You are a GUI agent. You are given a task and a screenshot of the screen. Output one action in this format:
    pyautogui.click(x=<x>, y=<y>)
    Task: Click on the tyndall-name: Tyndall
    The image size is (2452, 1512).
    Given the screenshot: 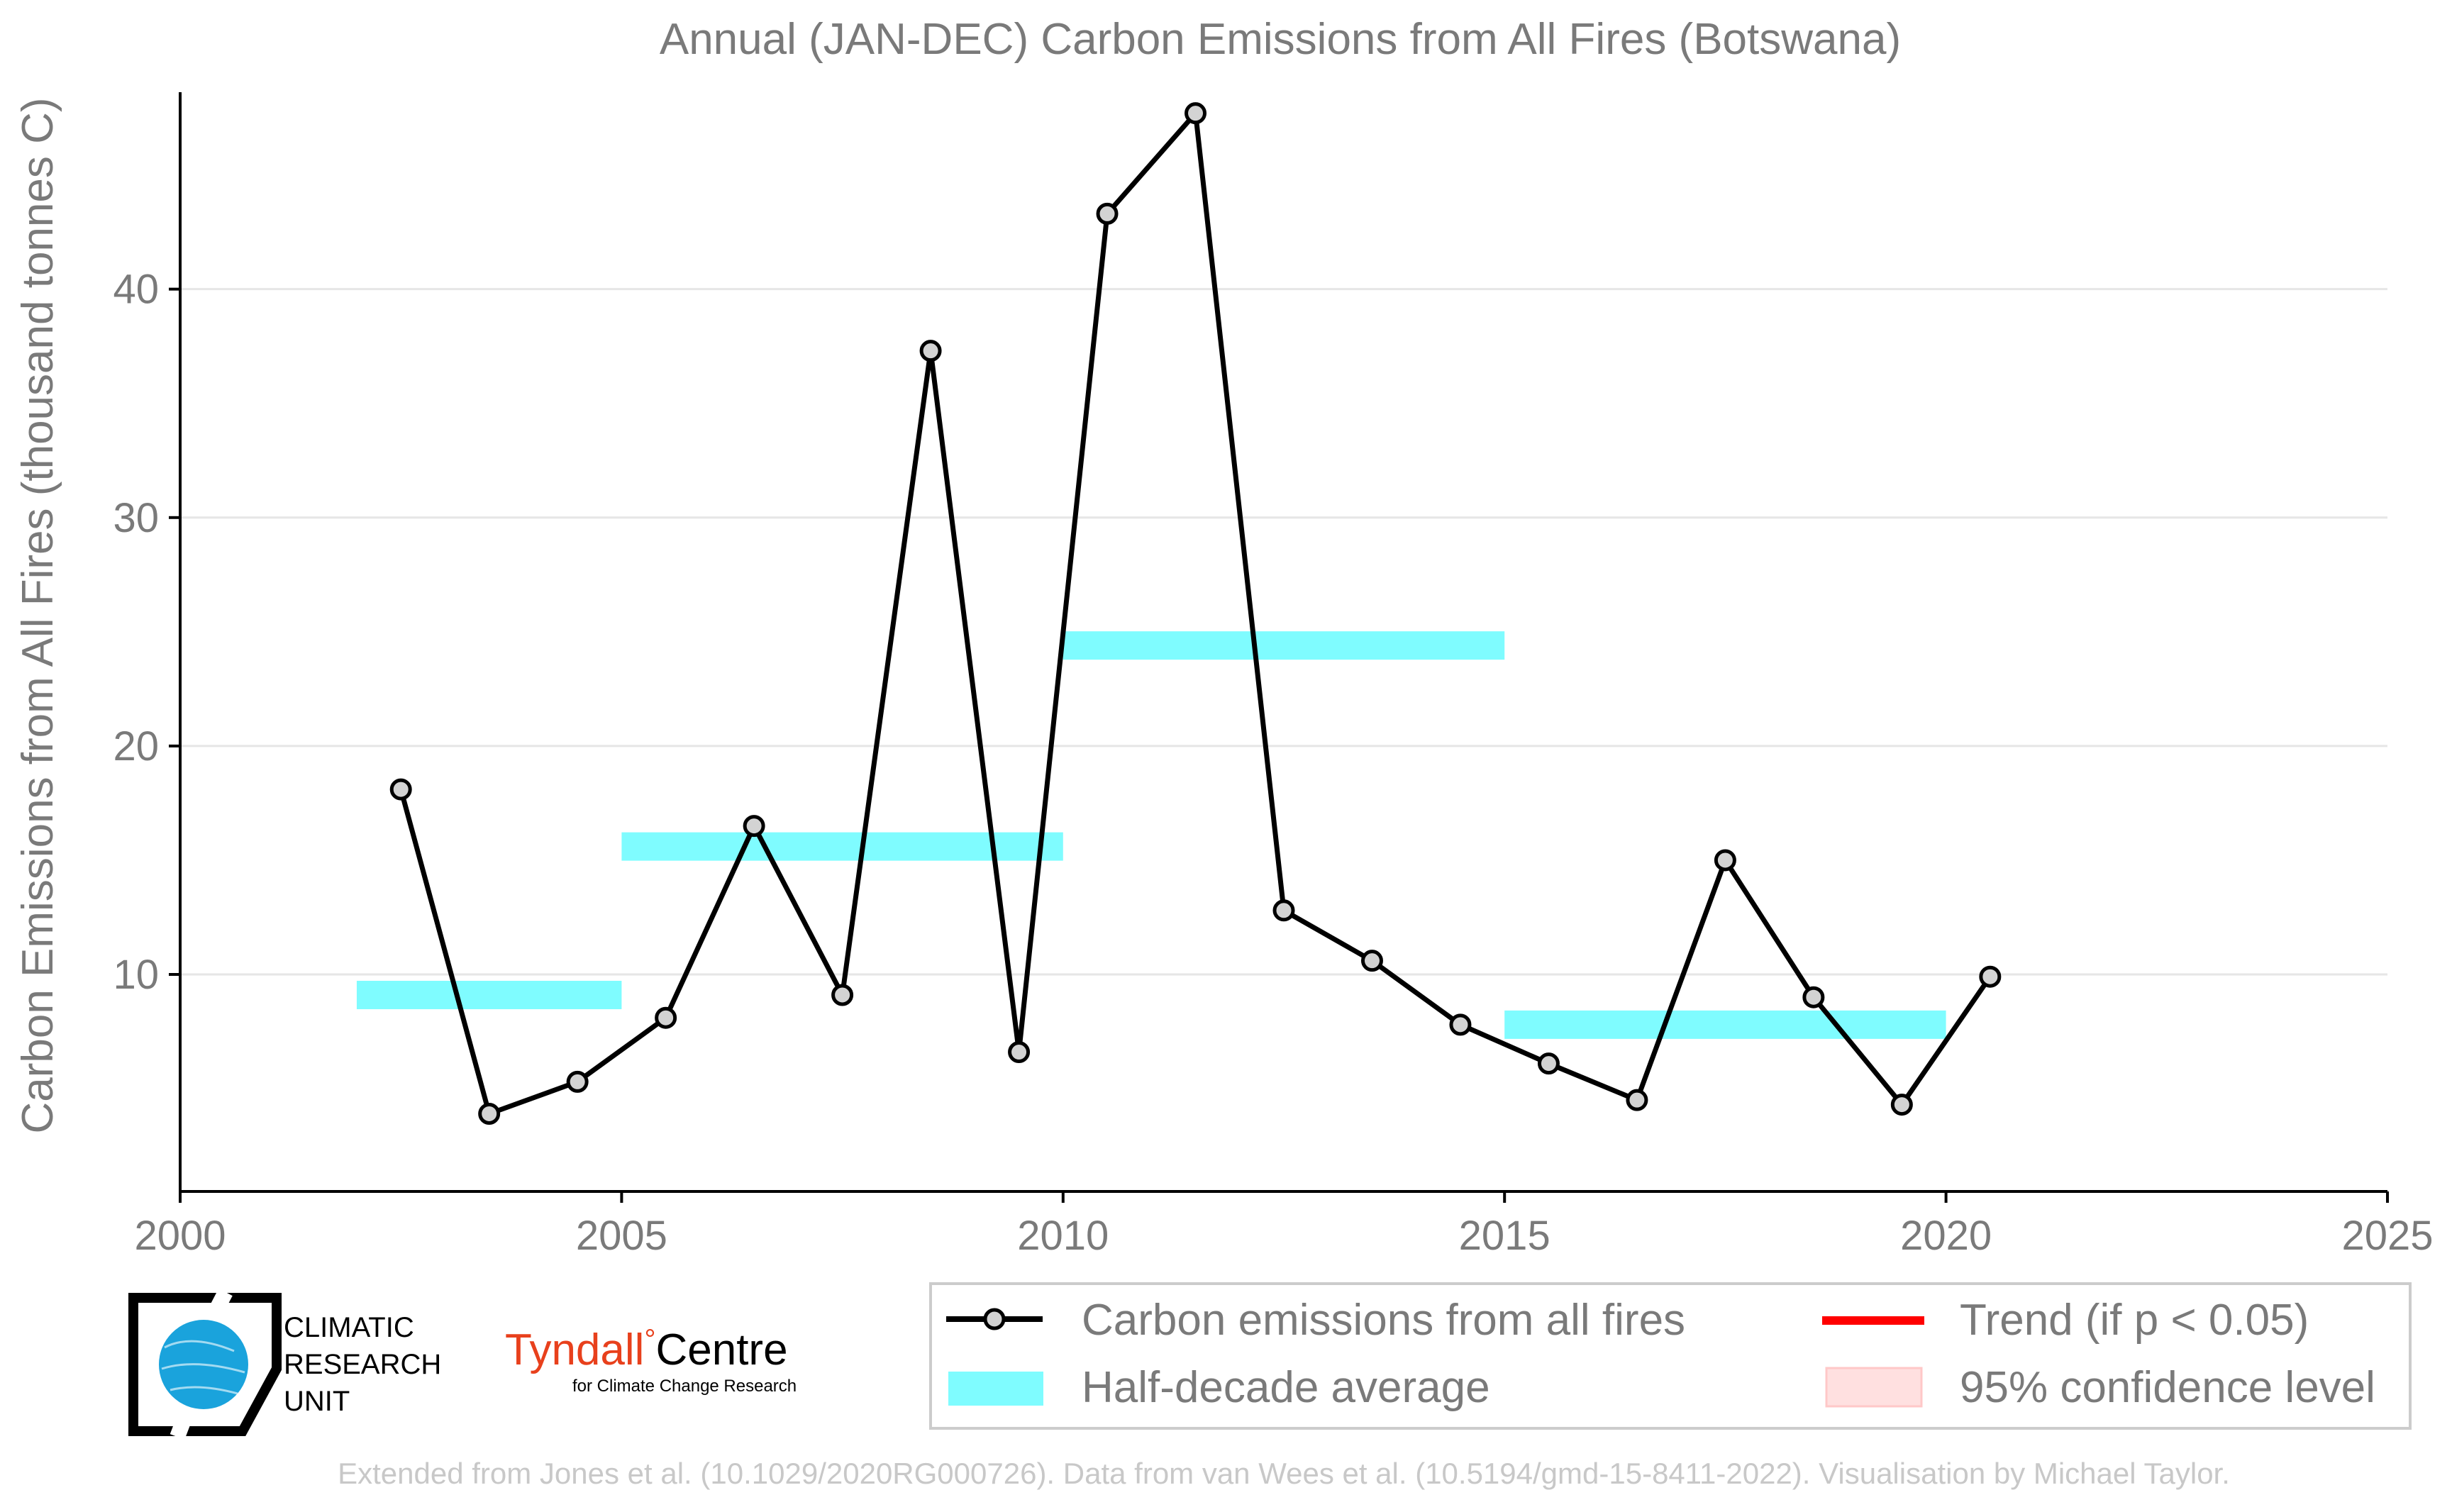 What is the action you would take?
    pyautogui.click(x=574, y=1349)
    